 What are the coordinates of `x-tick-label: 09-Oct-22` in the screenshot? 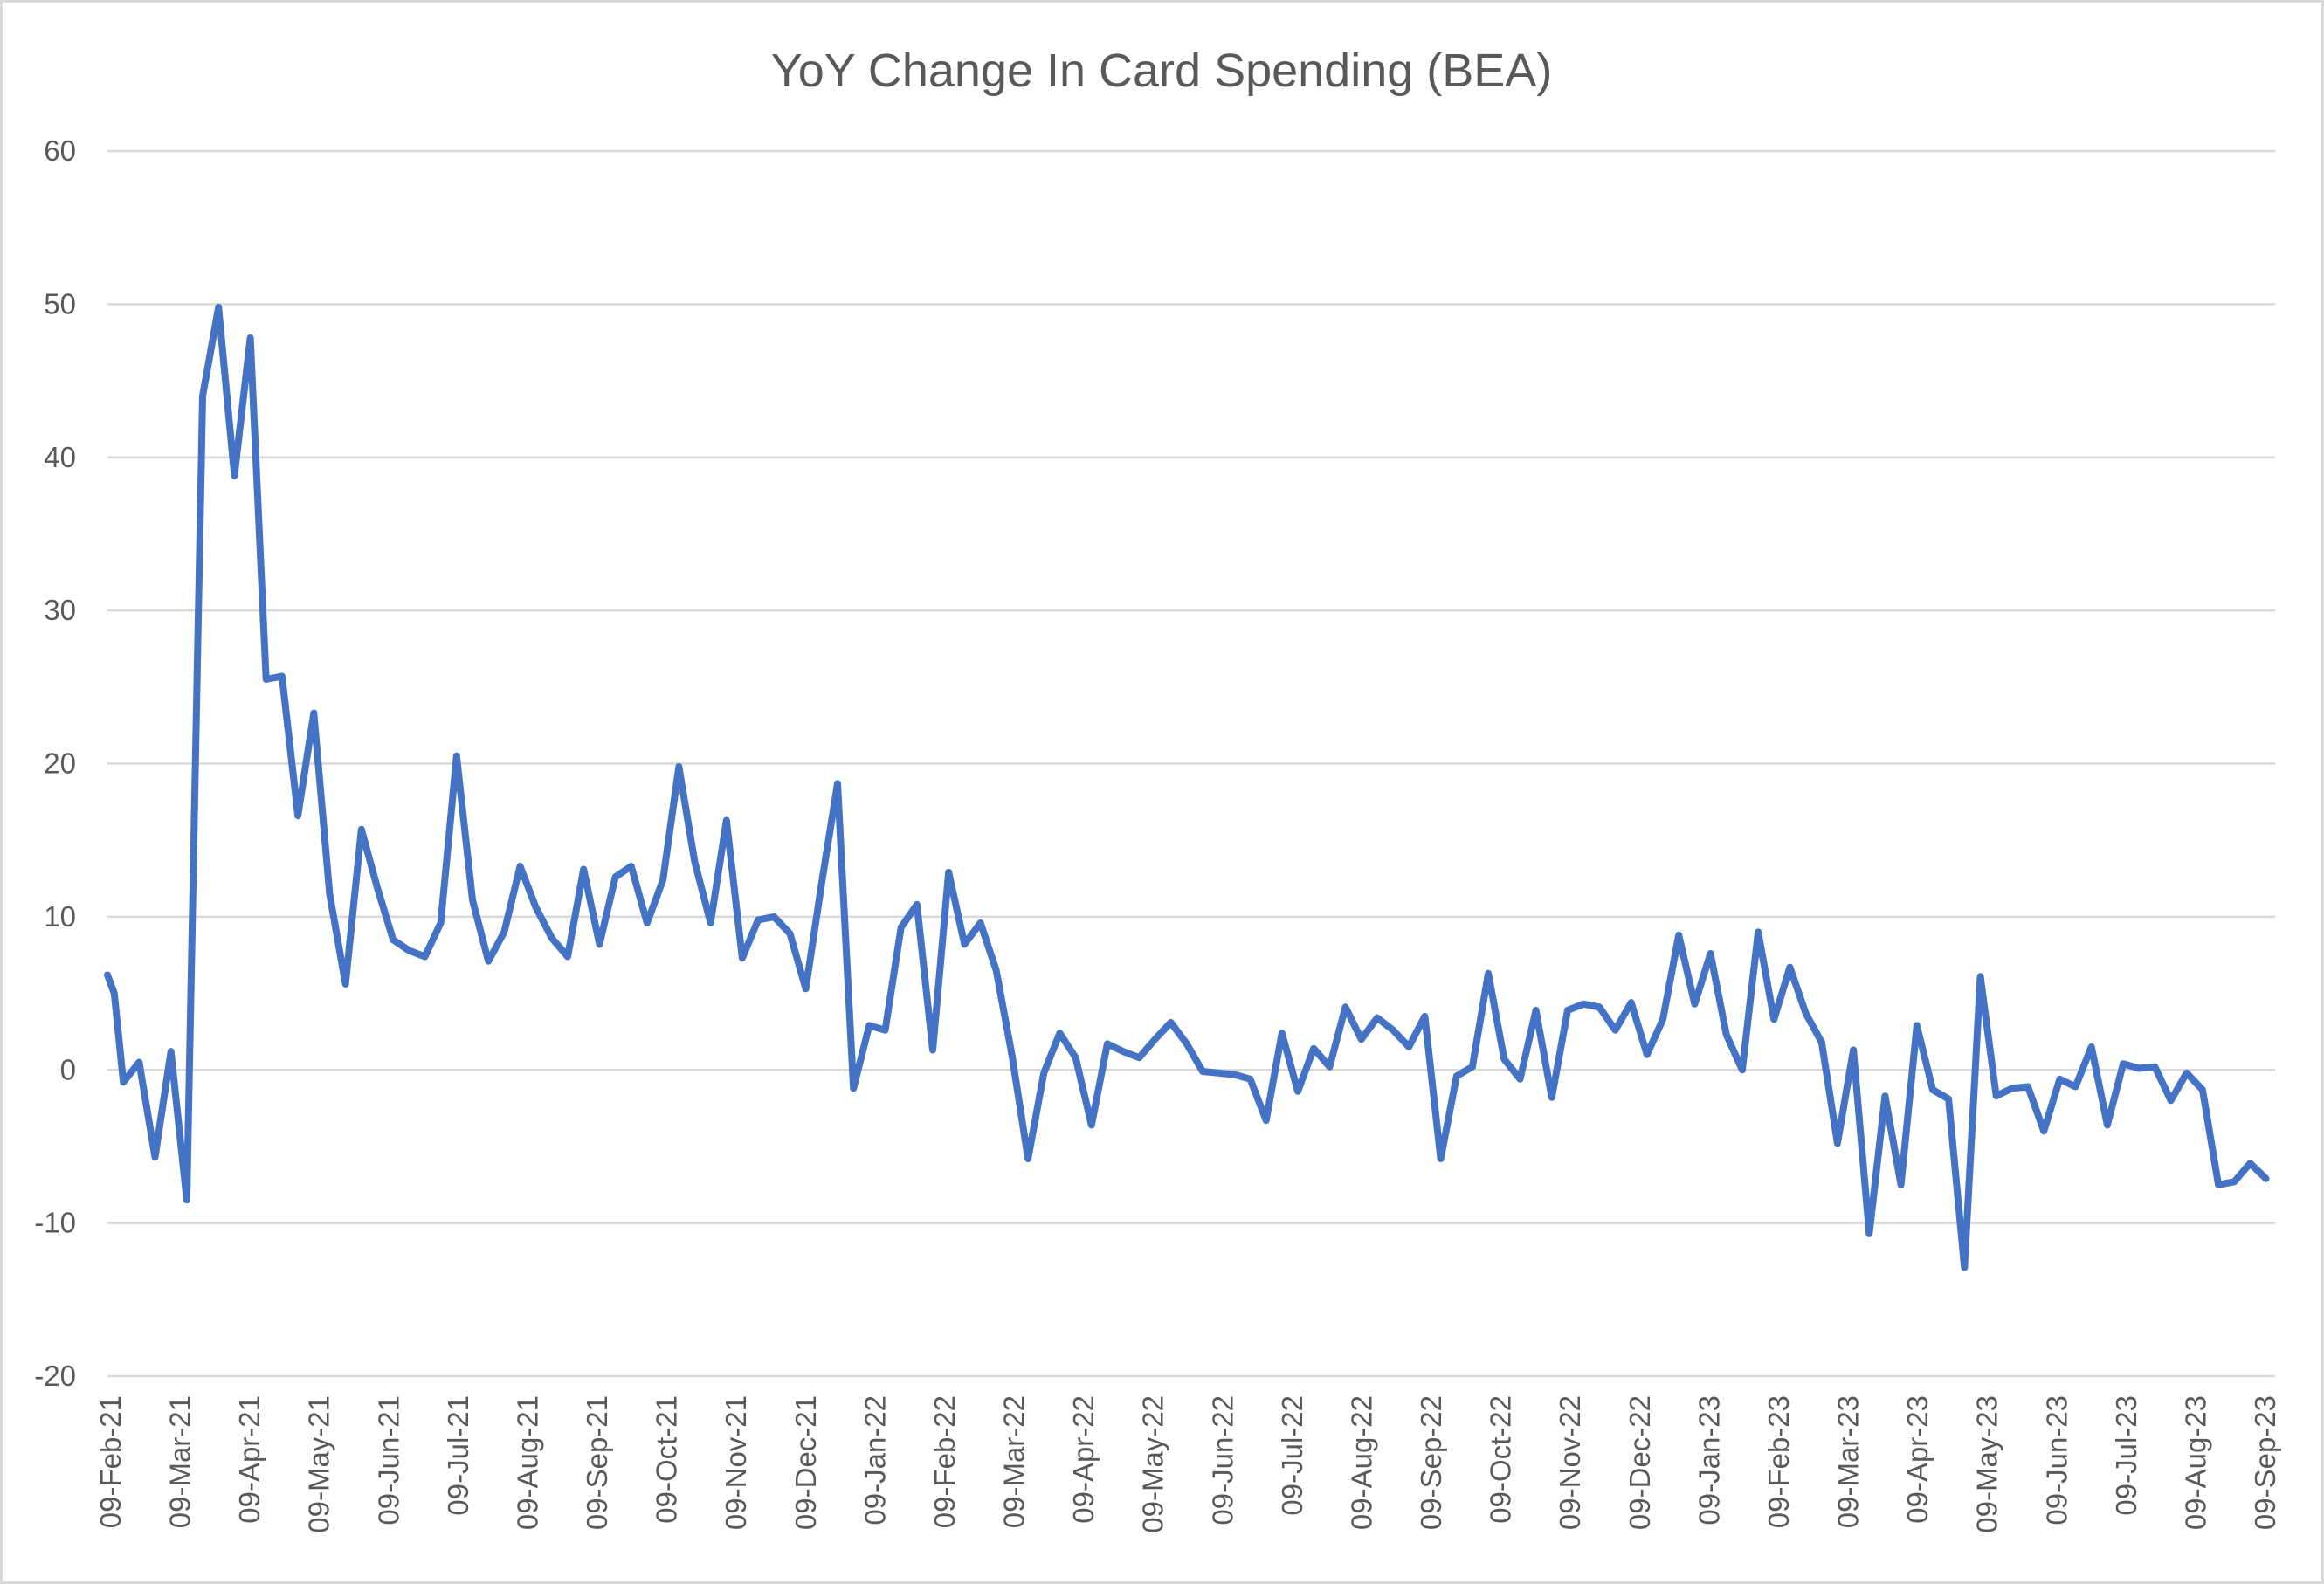 It's located at (1501, 1459).